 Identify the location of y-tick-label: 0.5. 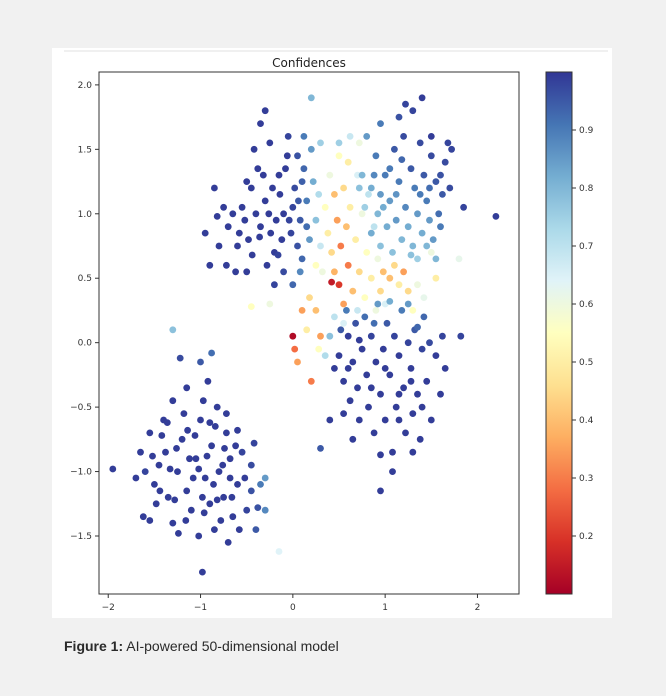
(85, 279).